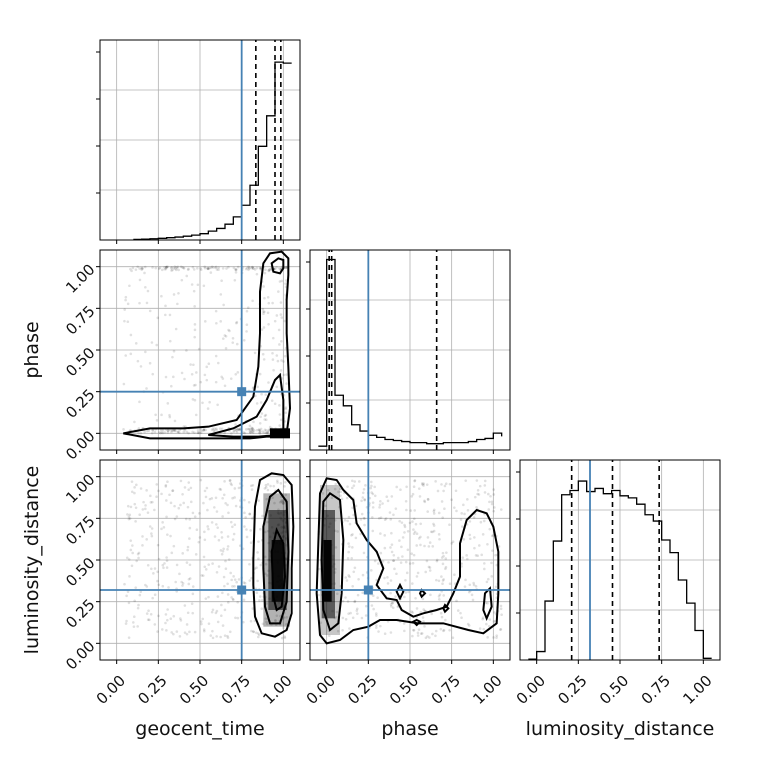 The image size is (760, 760). I want to click on x-tick-label: 0.00, so click(531, 690).